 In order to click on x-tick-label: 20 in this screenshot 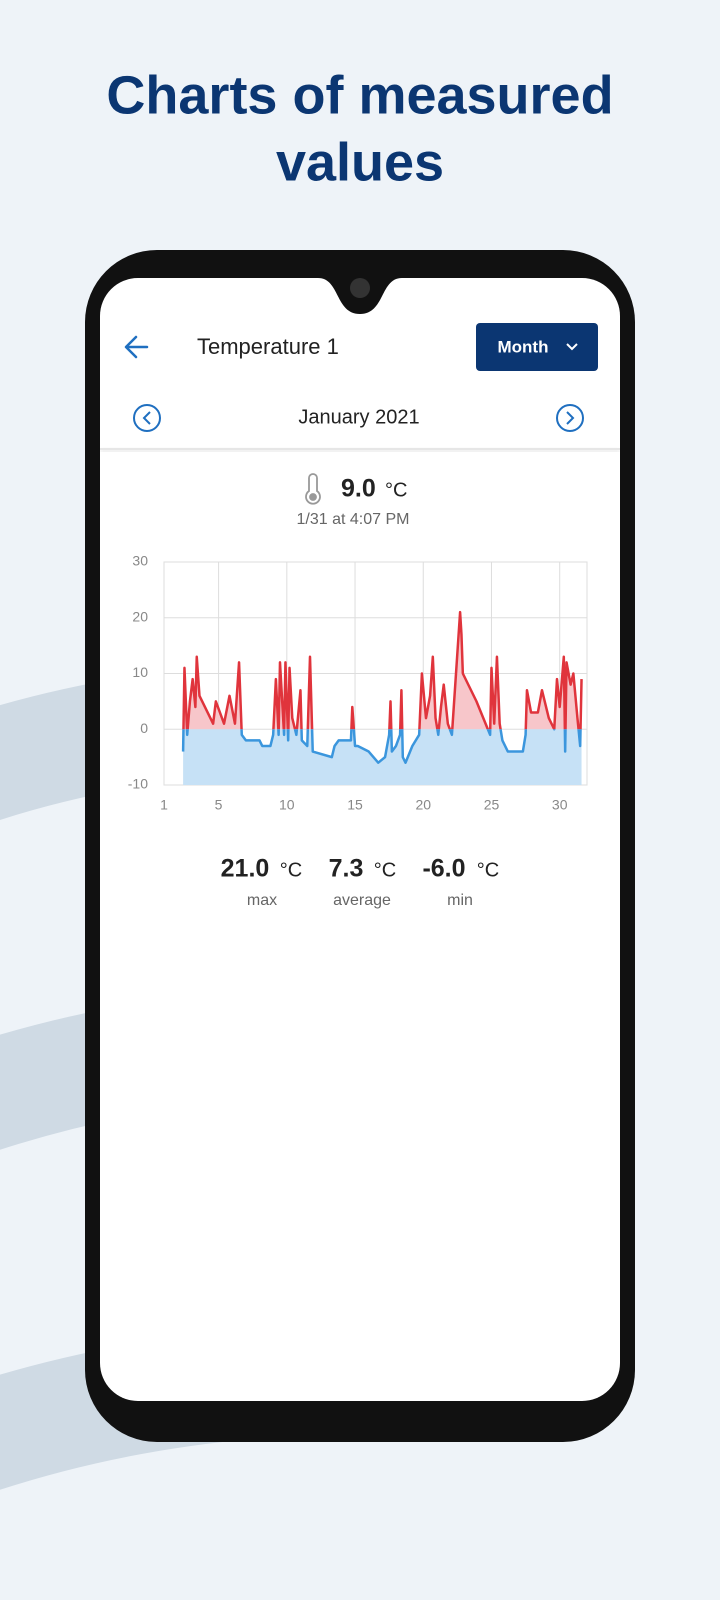, I will do `click(423, 805)`.